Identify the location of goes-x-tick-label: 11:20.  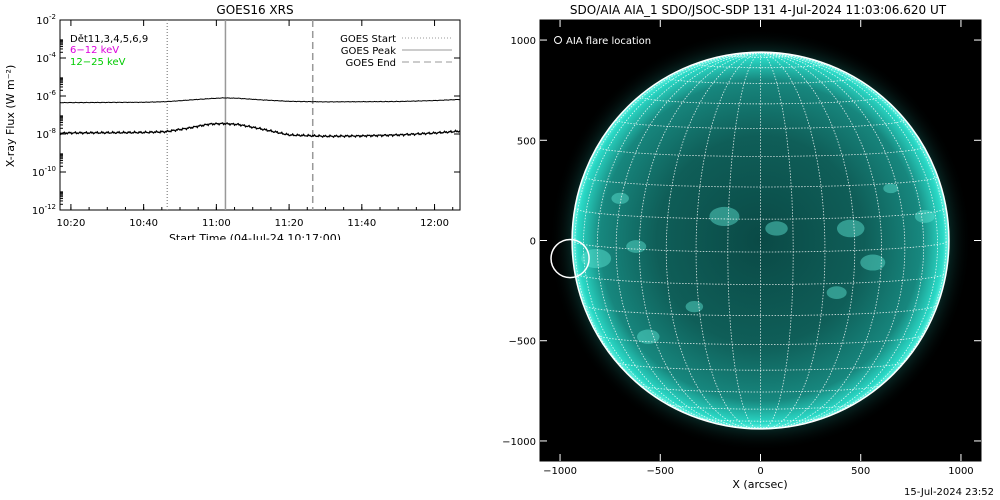
(289, 223).